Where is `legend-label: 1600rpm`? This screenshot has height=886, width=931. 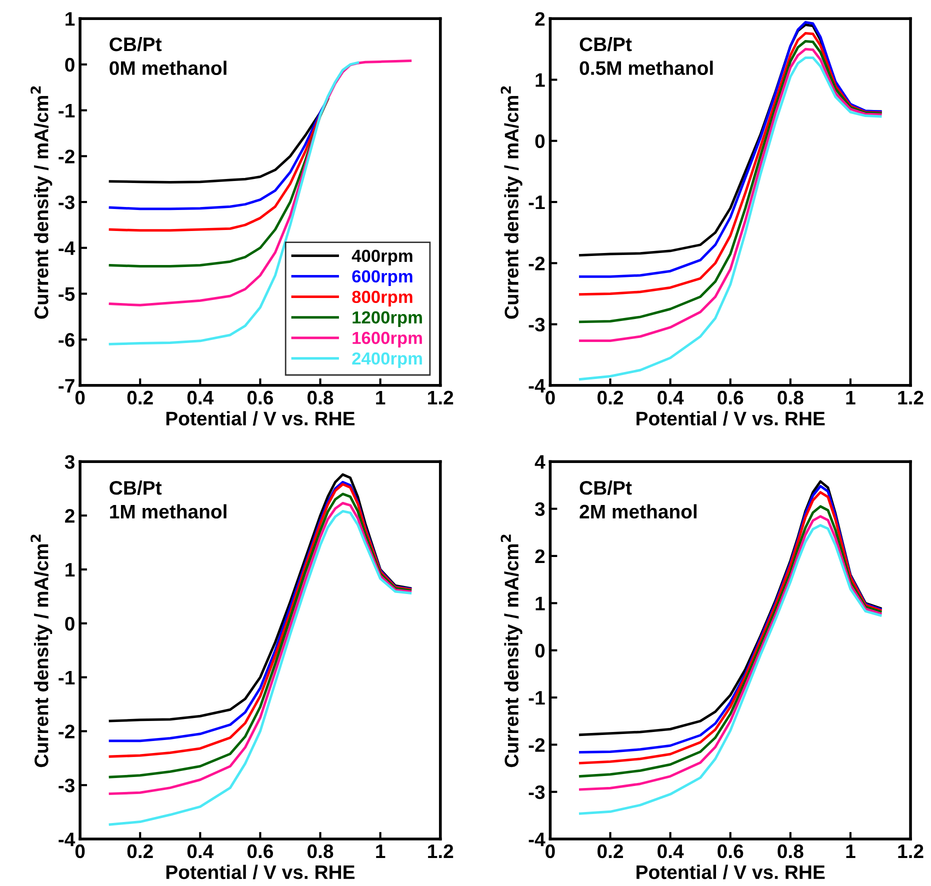 legend-label: 1600rpm is located at coordinates (387, 340).